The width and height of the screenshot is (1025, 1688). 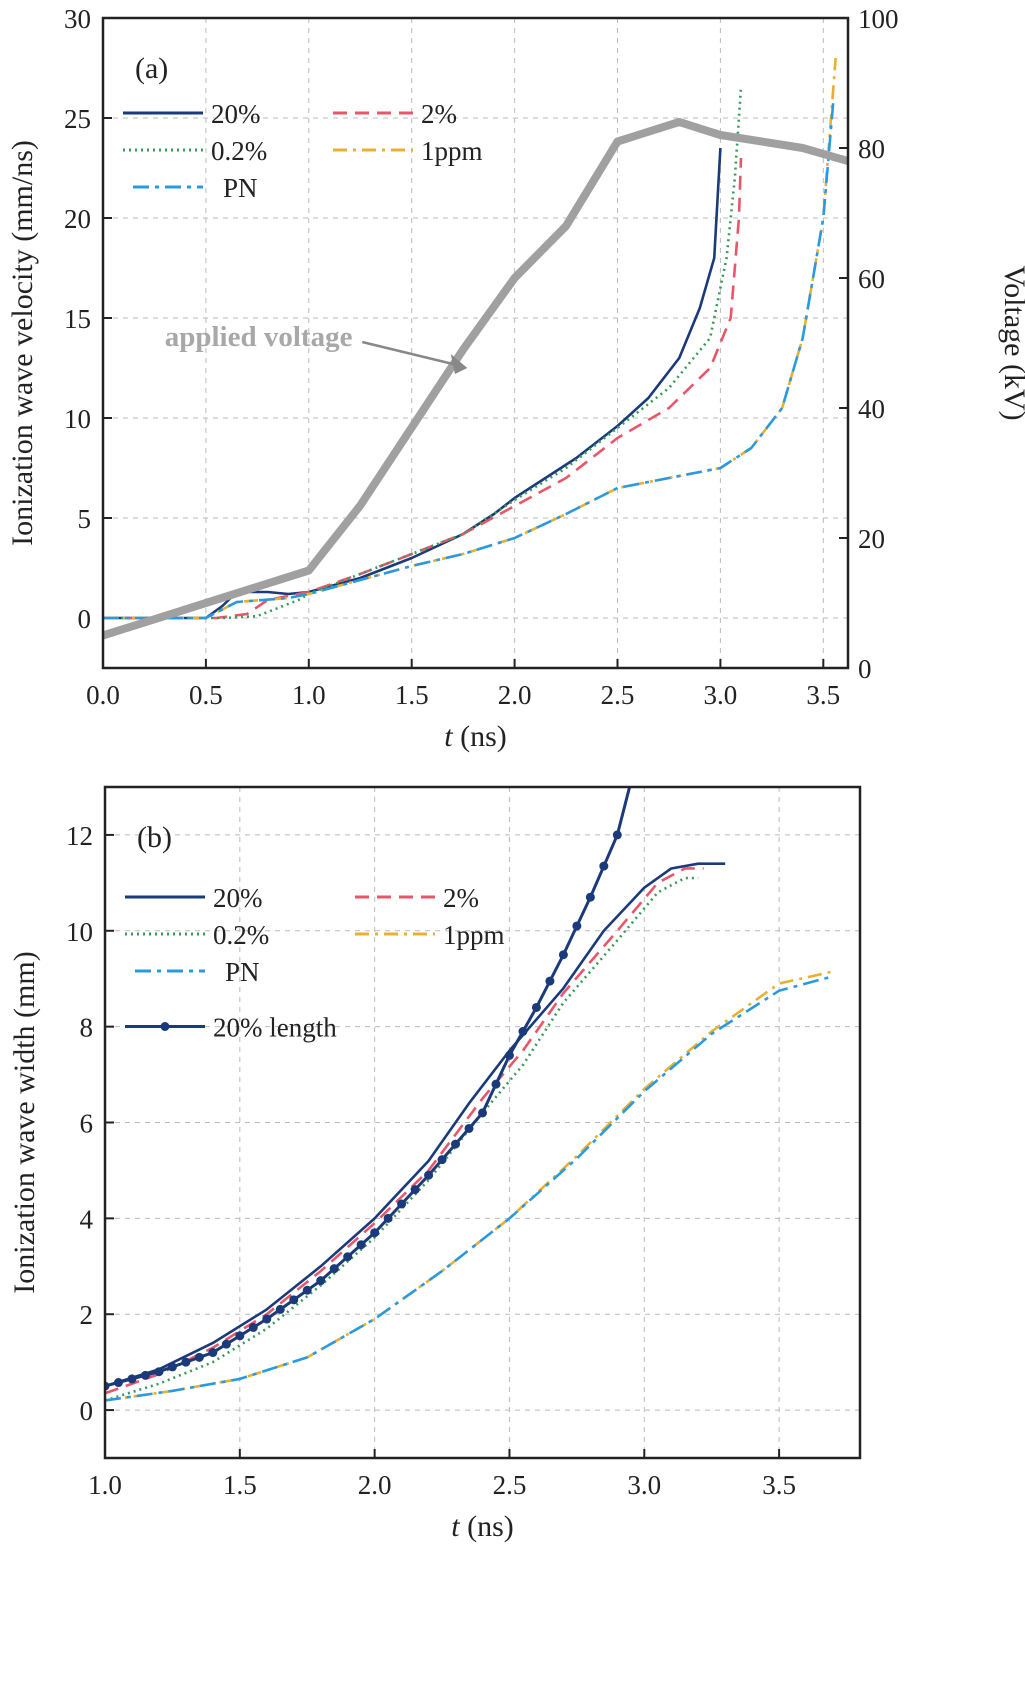 What do you see at coordinates (871, 539) in the screenshot?
I see `y-right-tick-label: 20` at bounding box center [871, 539].